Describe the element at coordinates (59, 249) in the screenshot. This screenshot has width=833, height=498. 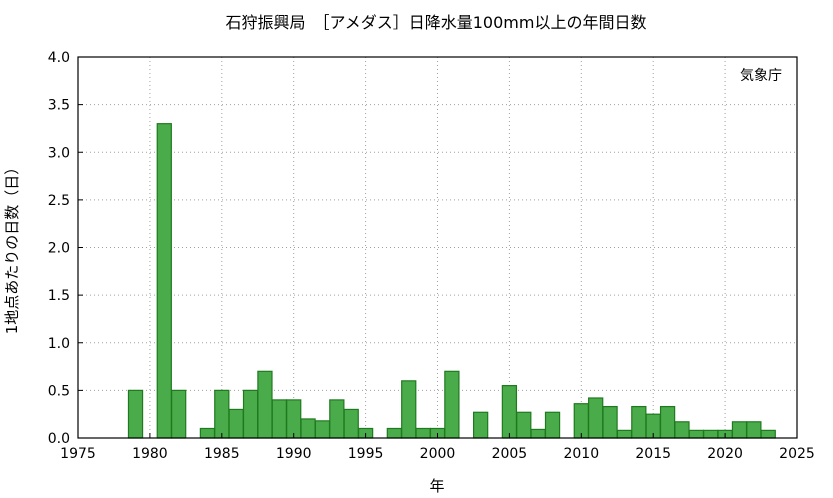
I see `y-tick-label: 2.0` at that location.